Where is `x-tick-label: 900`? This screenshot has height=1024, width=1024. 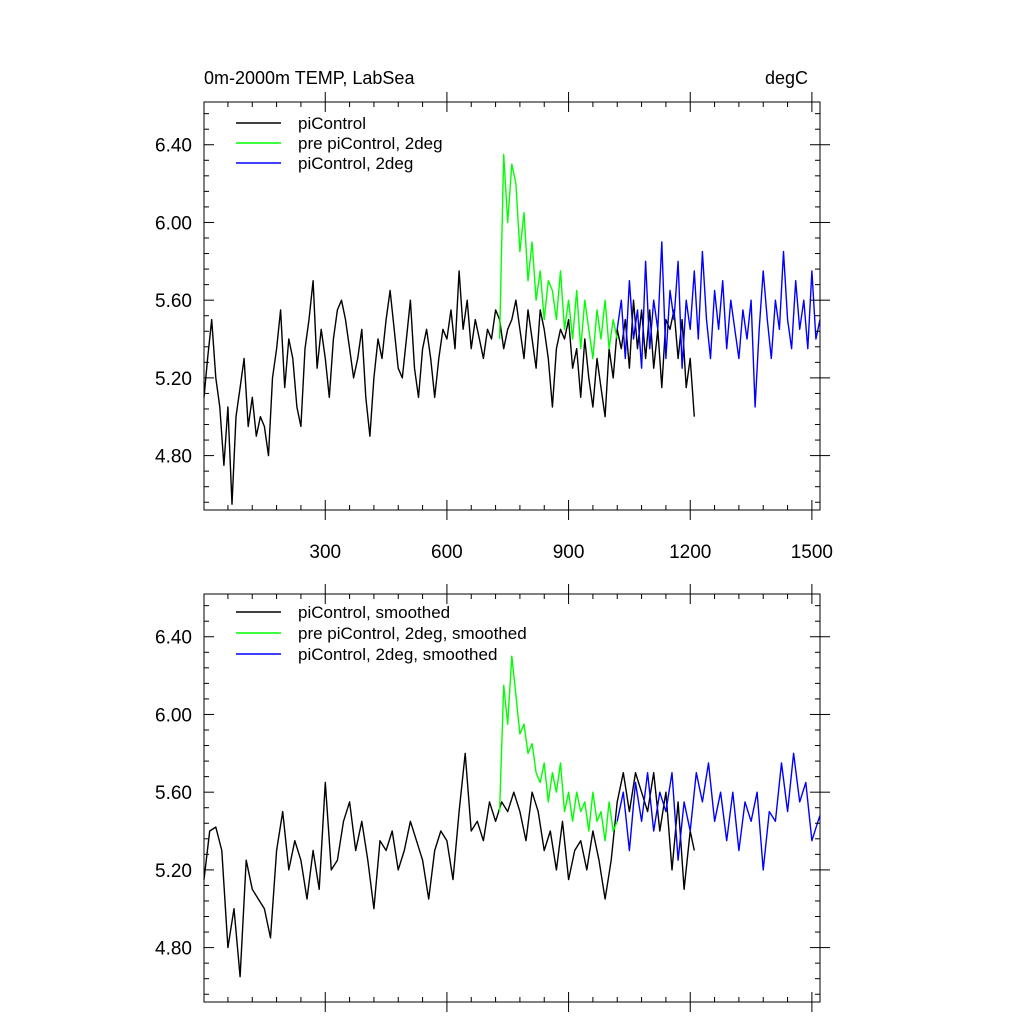
x-tick-label: 900 is located at coordinates (569, 552).